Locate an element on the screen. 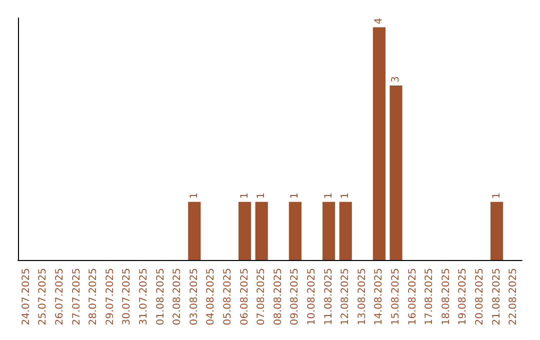 This screenshot has width=540, height=340. x-tick-label: 09.08.2025 is located at coordinates (295, 297).